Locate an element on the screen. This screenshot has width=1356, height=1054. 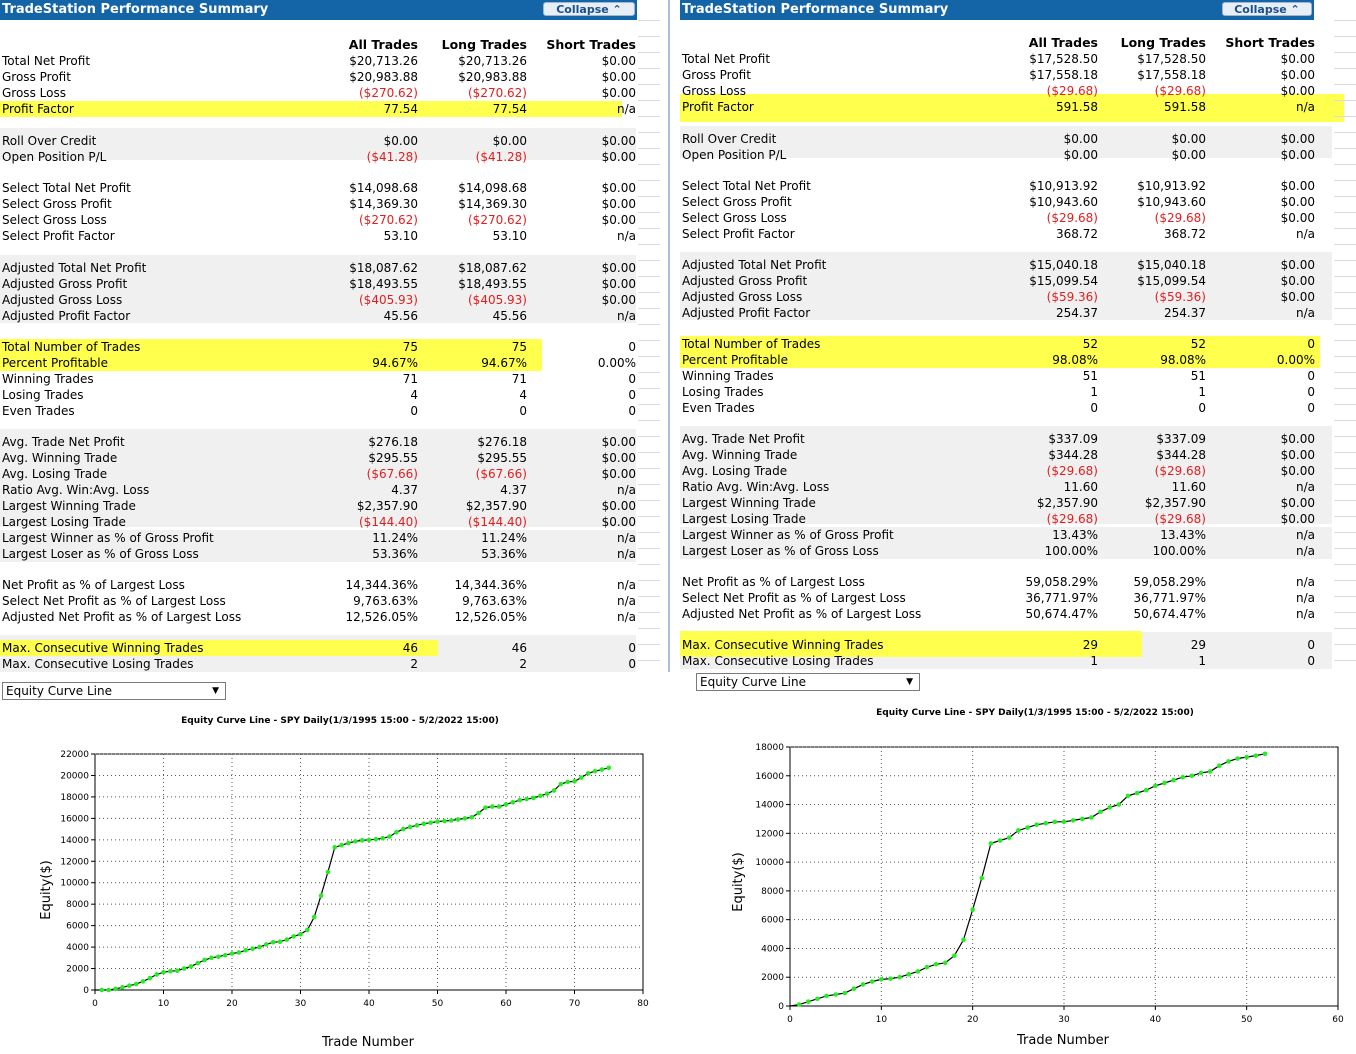
cell-value: n/a is located at coordinates (1305, 107).